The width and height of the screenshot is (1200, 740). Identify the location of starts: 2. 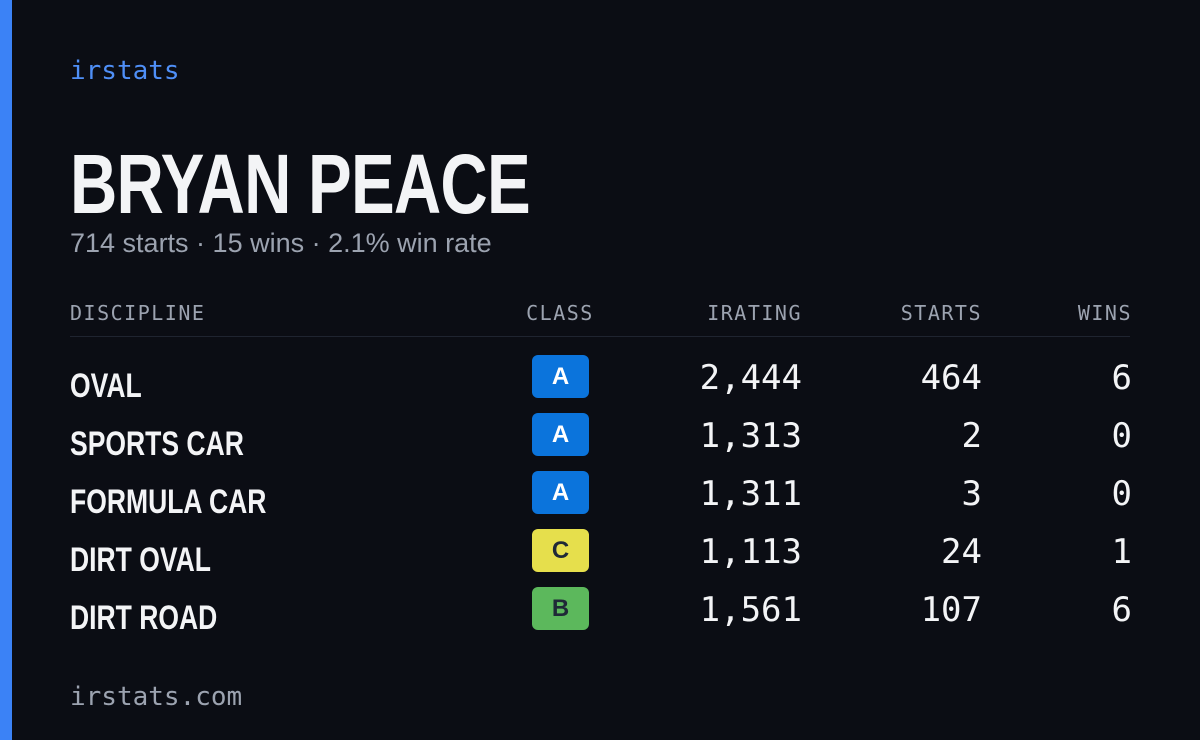
(971, 436).